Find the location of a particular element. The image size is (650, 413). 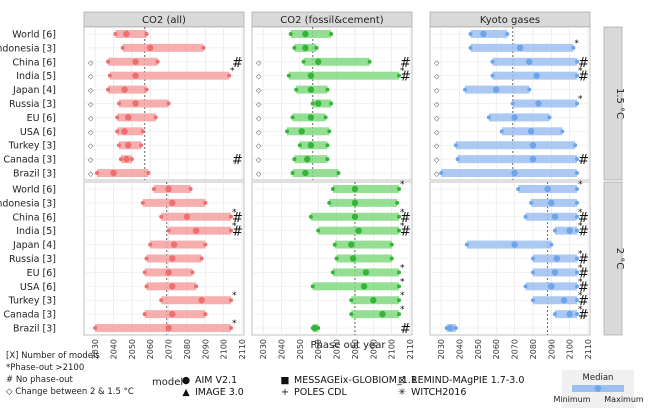

country-label: China [6] is located at coordinates (34, 62).